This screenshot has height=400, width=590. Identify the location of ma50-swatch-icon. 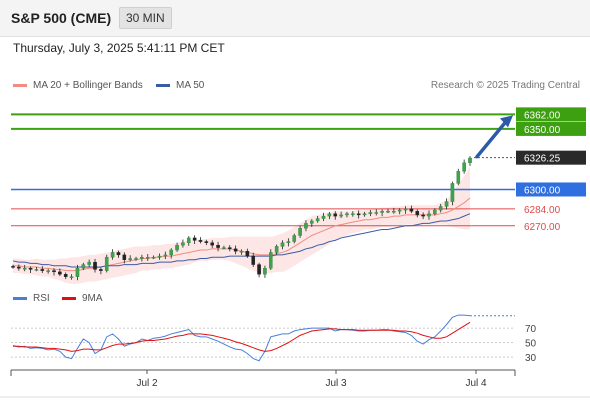
(163, 85).